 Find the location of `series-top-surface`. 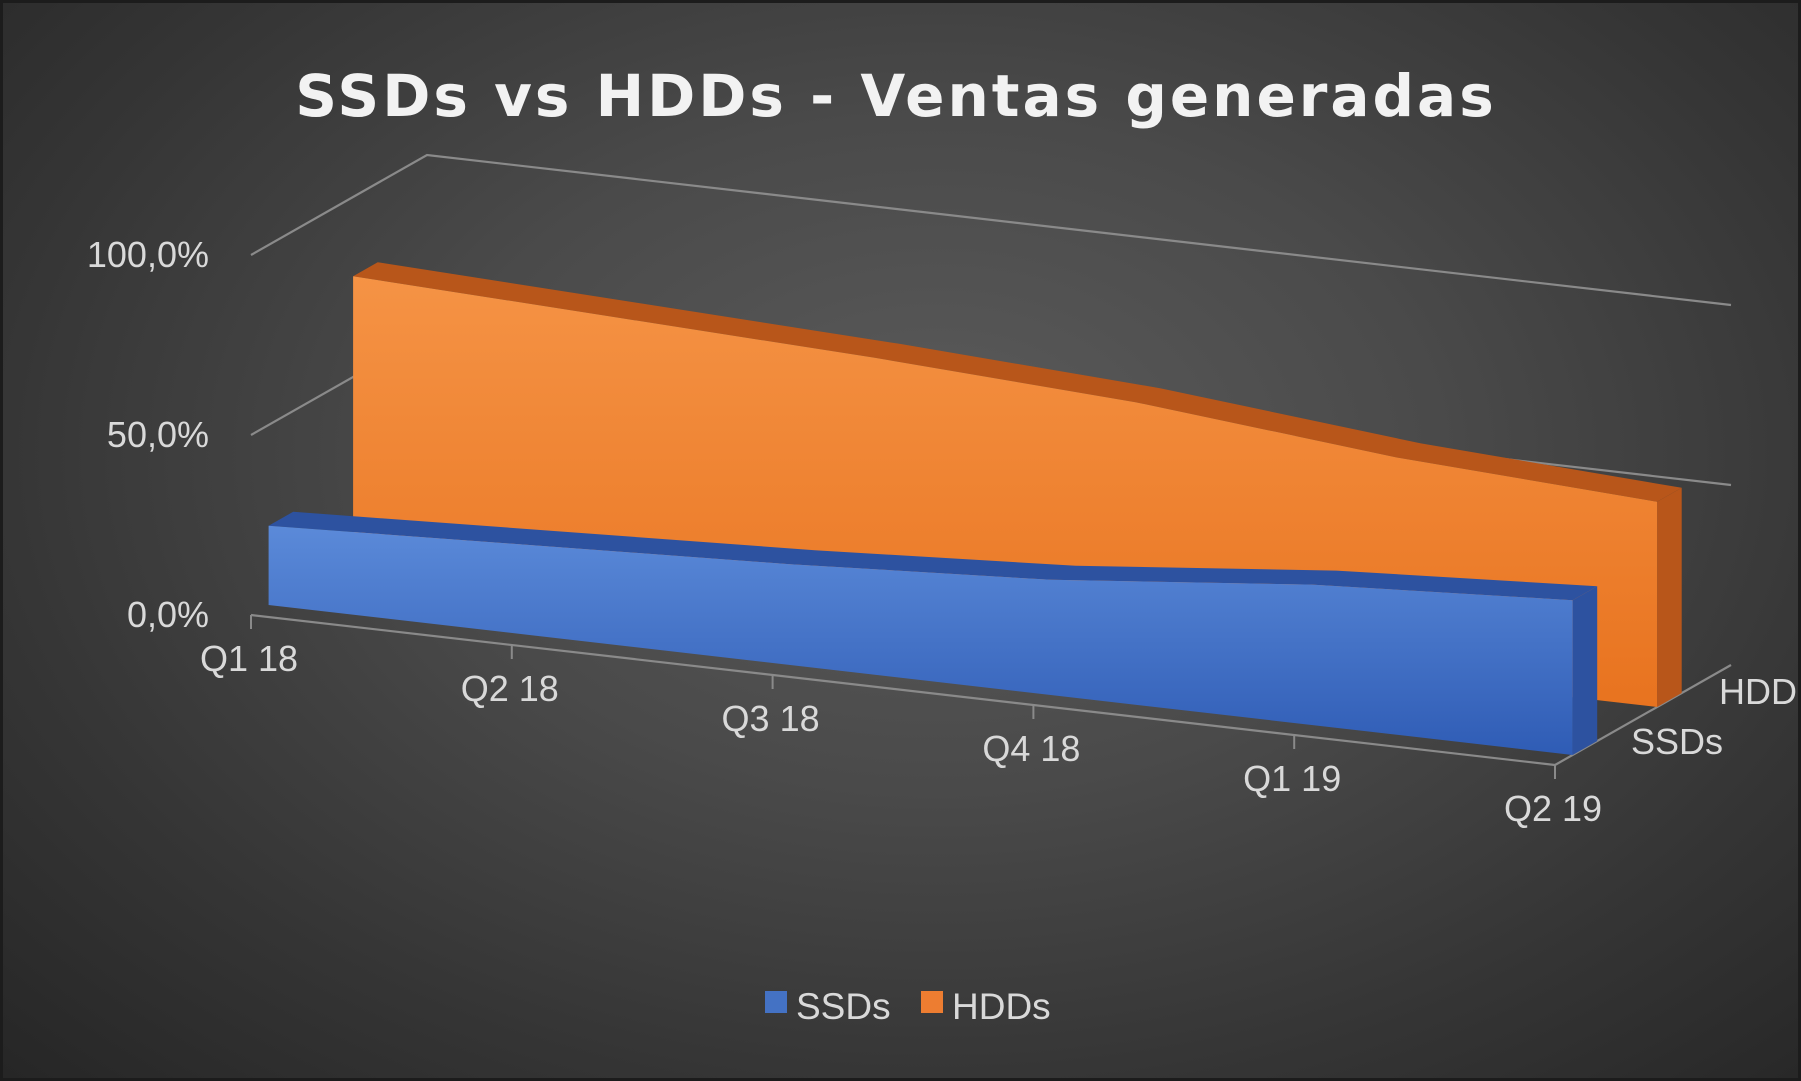

series-top-surface is located at coordinates (933, 556).